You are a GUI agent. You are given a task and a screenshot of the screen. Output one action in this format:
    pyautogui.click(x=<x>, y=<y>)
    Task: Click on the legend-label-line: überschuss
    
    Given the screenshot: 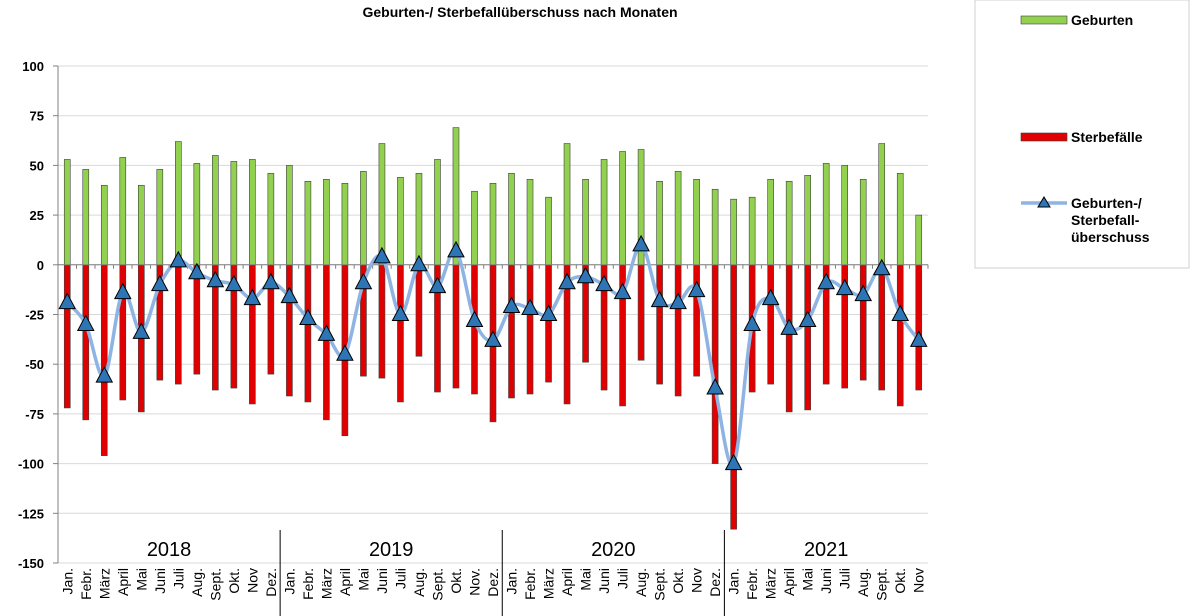 What is the action you would take?
    pyautogui.click(x=1110, y=237)
    